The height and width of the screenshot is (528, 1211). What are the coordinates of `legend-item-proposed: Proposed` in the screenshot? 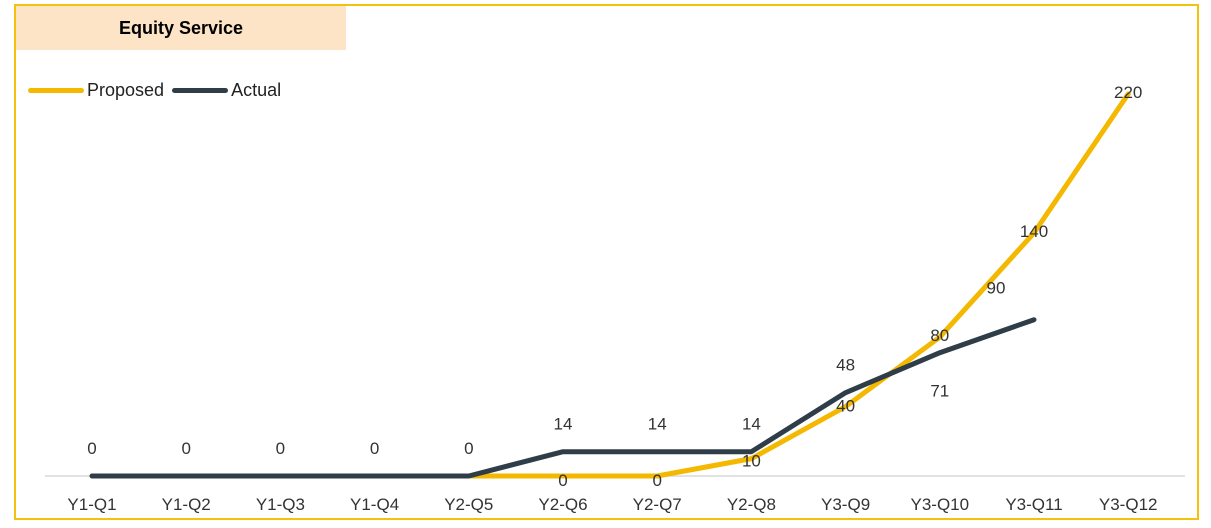 It's located at (96, 90).